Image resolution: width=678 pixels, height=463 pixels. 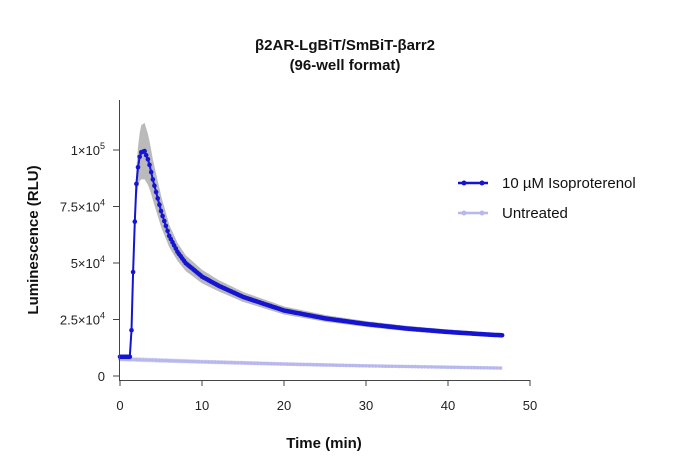 I want to click on chart-subtitle: (96-well format), so click(x=345, y=65).